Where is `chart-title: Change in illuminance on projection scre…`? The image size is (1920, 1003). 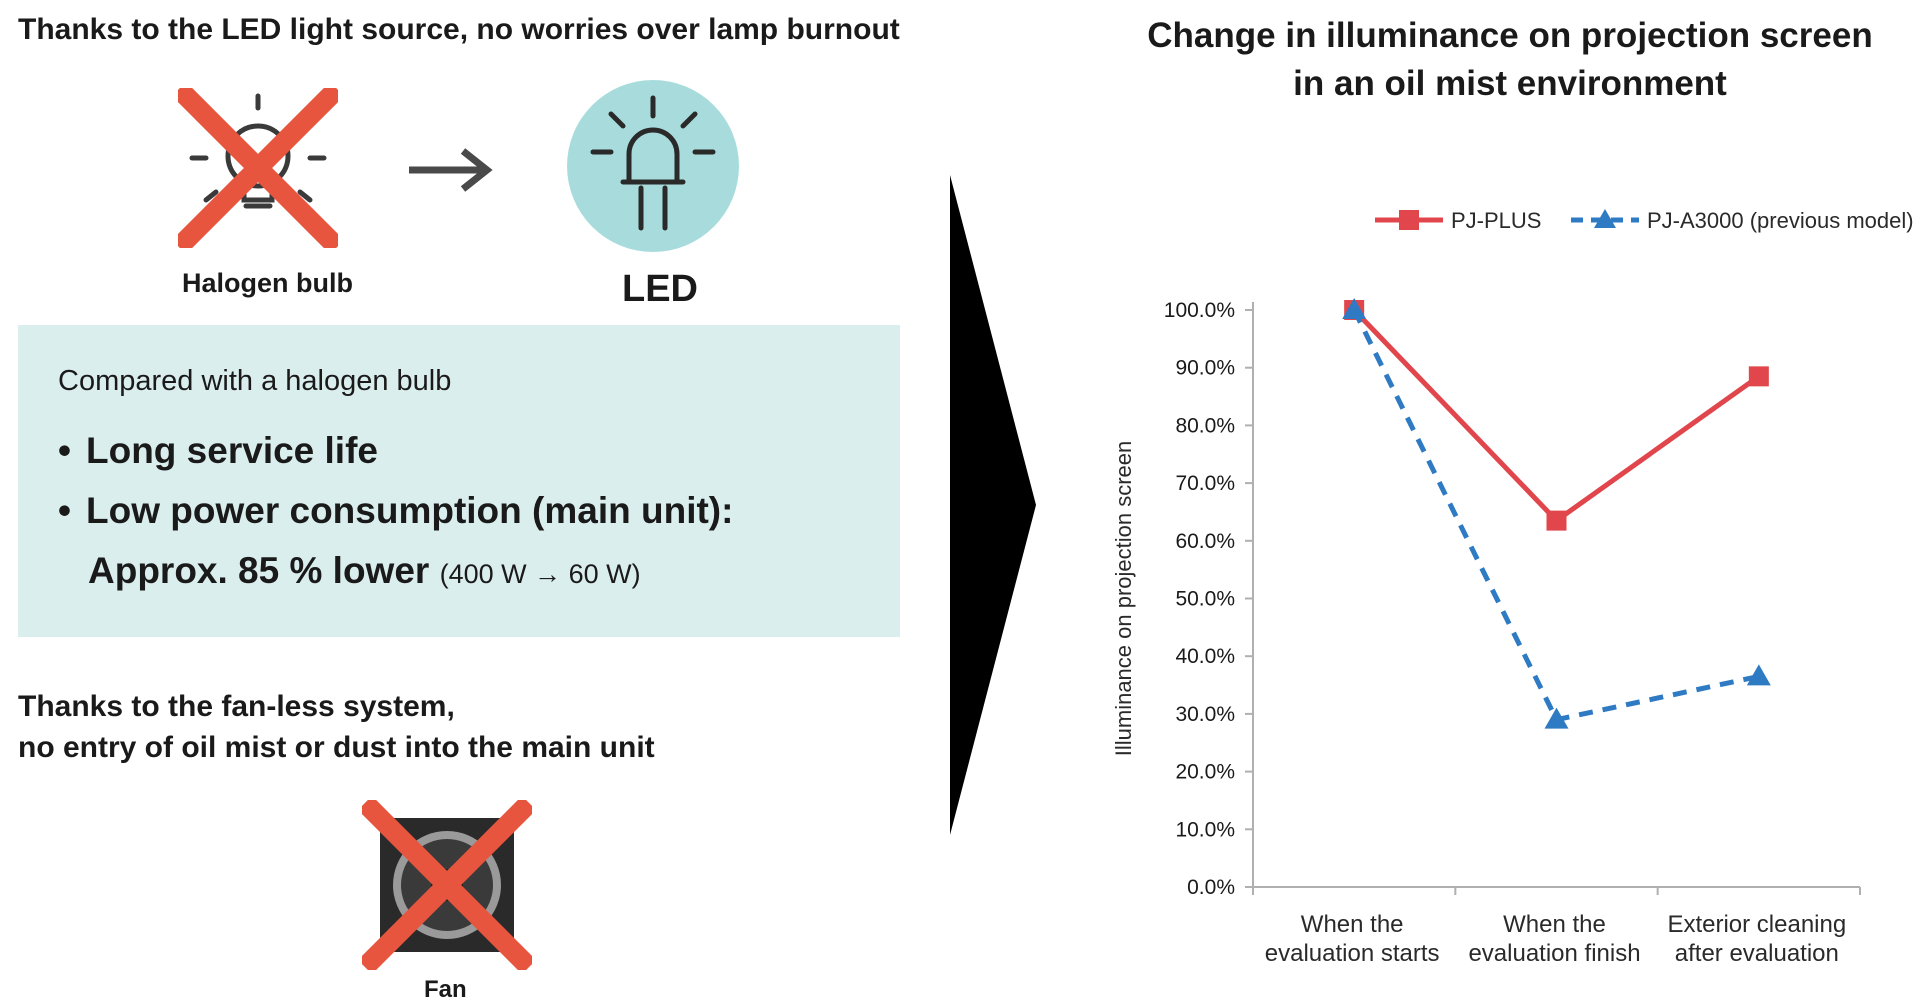 chart-title: Change in illuminance on projection scre… is located at coordinates (1510, 60).